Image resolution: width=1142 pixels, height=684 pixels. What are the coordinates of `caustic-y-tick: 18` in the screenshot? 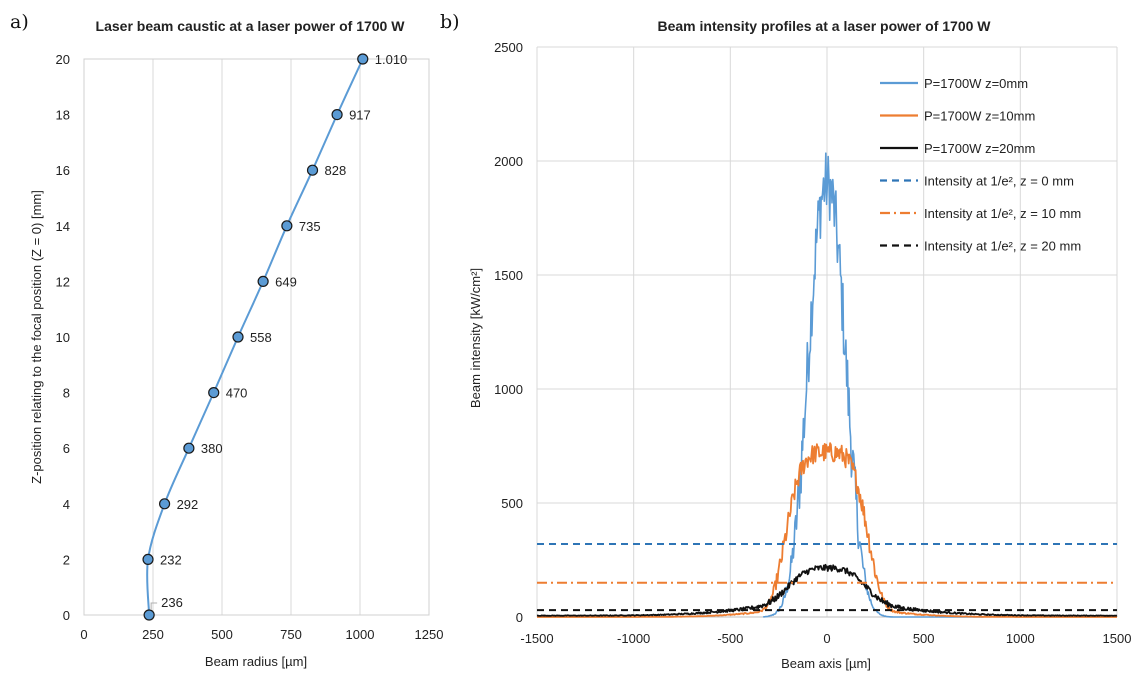 It's located at (63, 115).